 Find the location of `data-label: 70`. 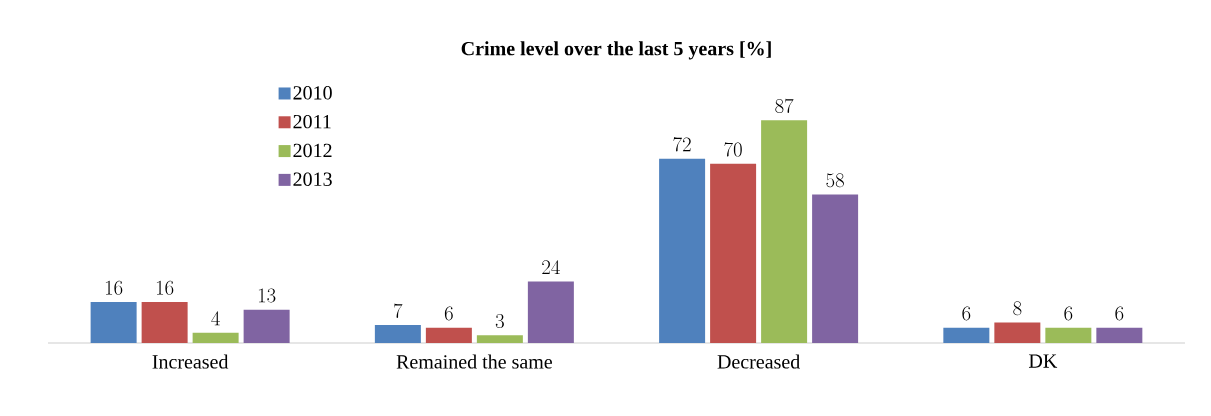

data-label: 70 is located at coordinates (733, 149).